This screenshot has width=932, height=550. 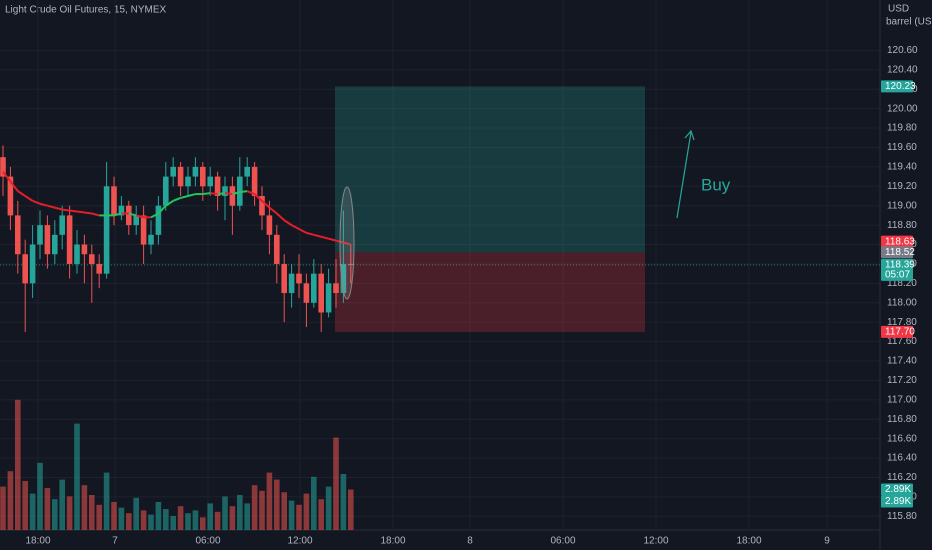 I want to click on x-tick-label: 06:00, so click(x=207, y=541).